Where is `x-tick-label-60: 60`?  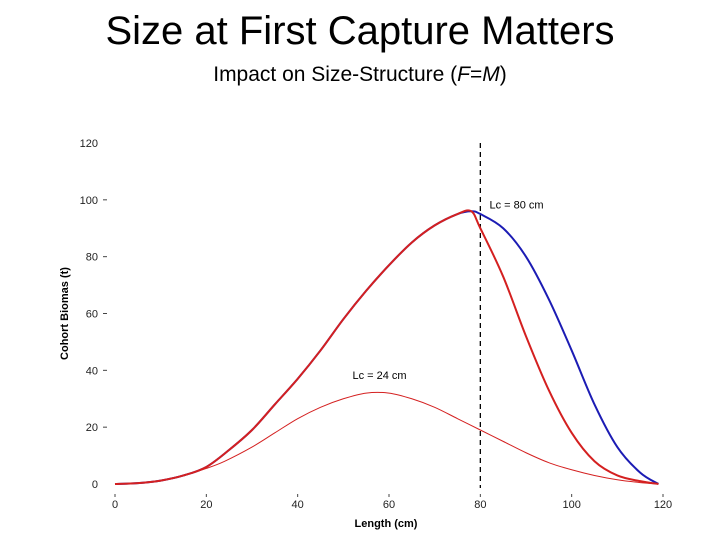 x-tick-label-60: 60 is located at coordinates (389, 505).